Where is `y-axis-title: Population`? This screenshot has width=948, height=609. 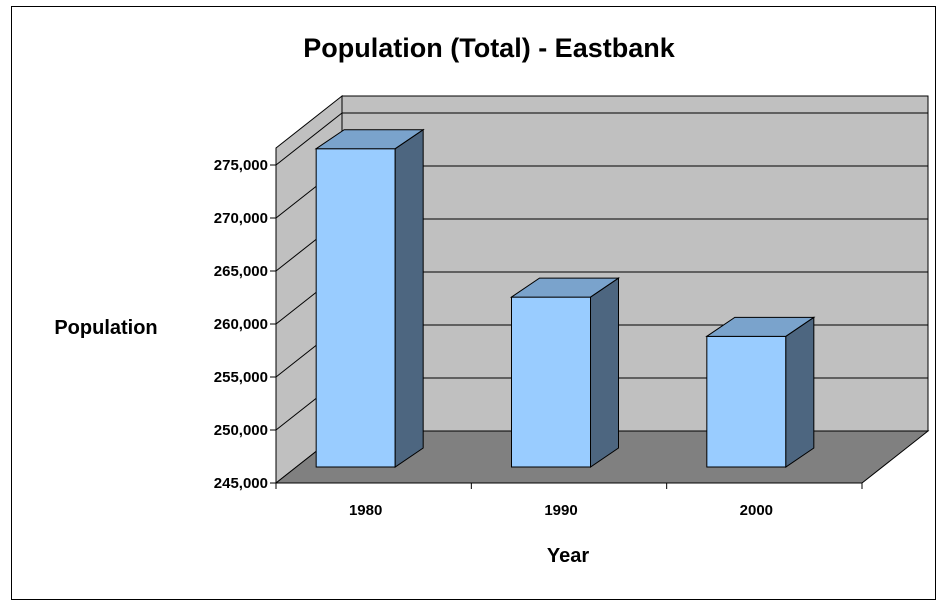
y-axis-title: Population is located at coordinates (105, 328).